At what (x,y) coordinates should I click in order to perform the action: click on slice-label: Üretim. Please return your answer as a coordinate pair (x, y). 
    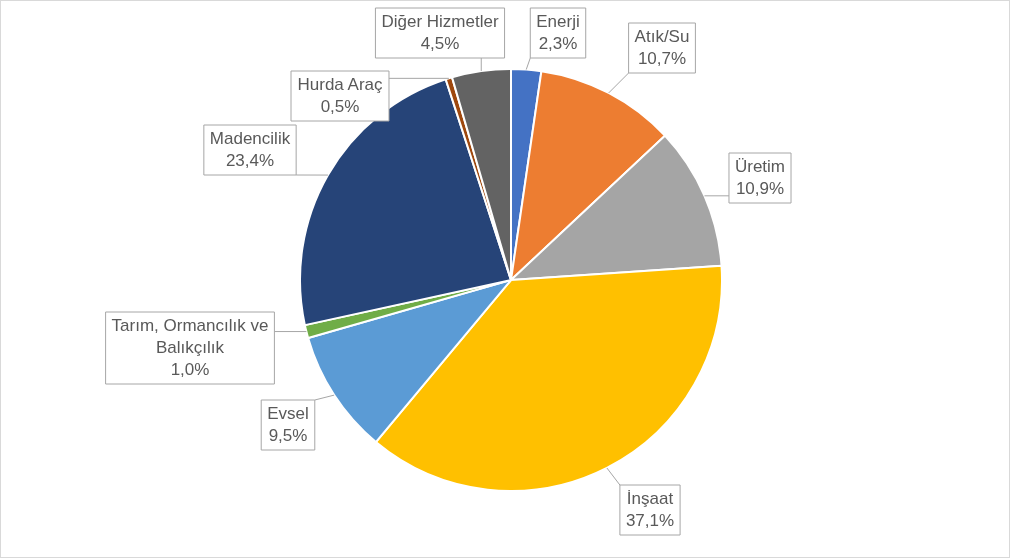
    Looking at the image, I should click on (760, 166).